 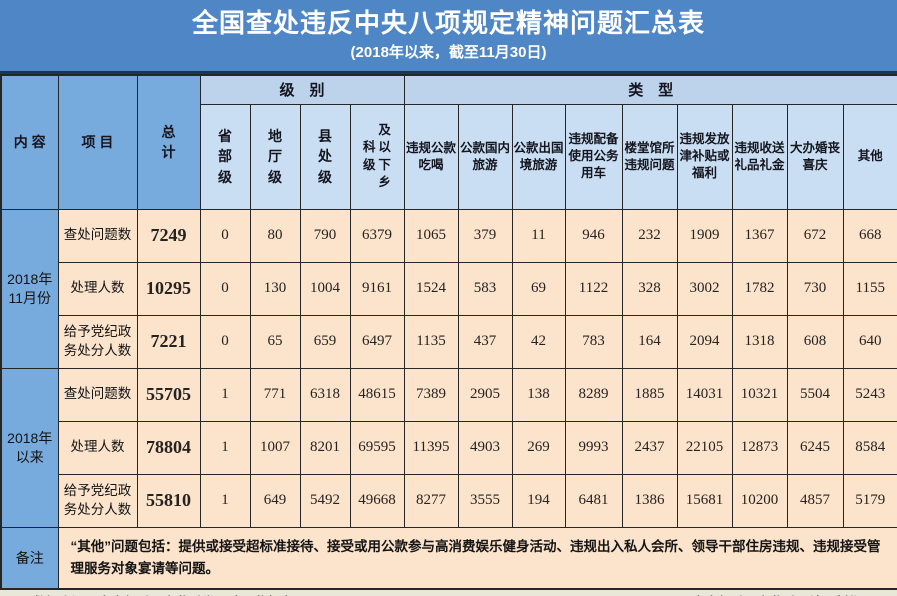 I want to click on value-cell: 194, so click(x=538, y=500).